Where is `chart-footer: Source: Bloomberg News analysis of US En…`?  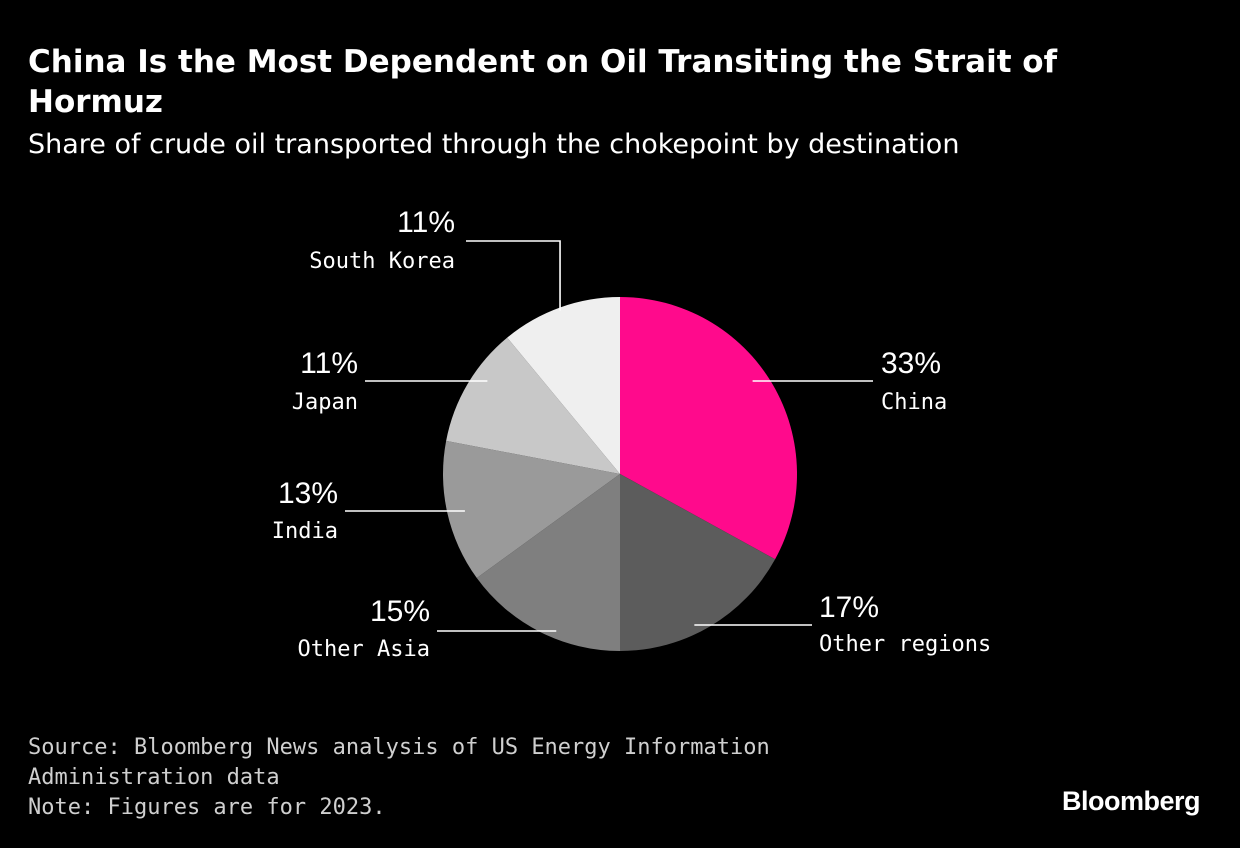 chart-footer: Source: Bloomberg News analysis of US En… is located at coordinates (399, 778).